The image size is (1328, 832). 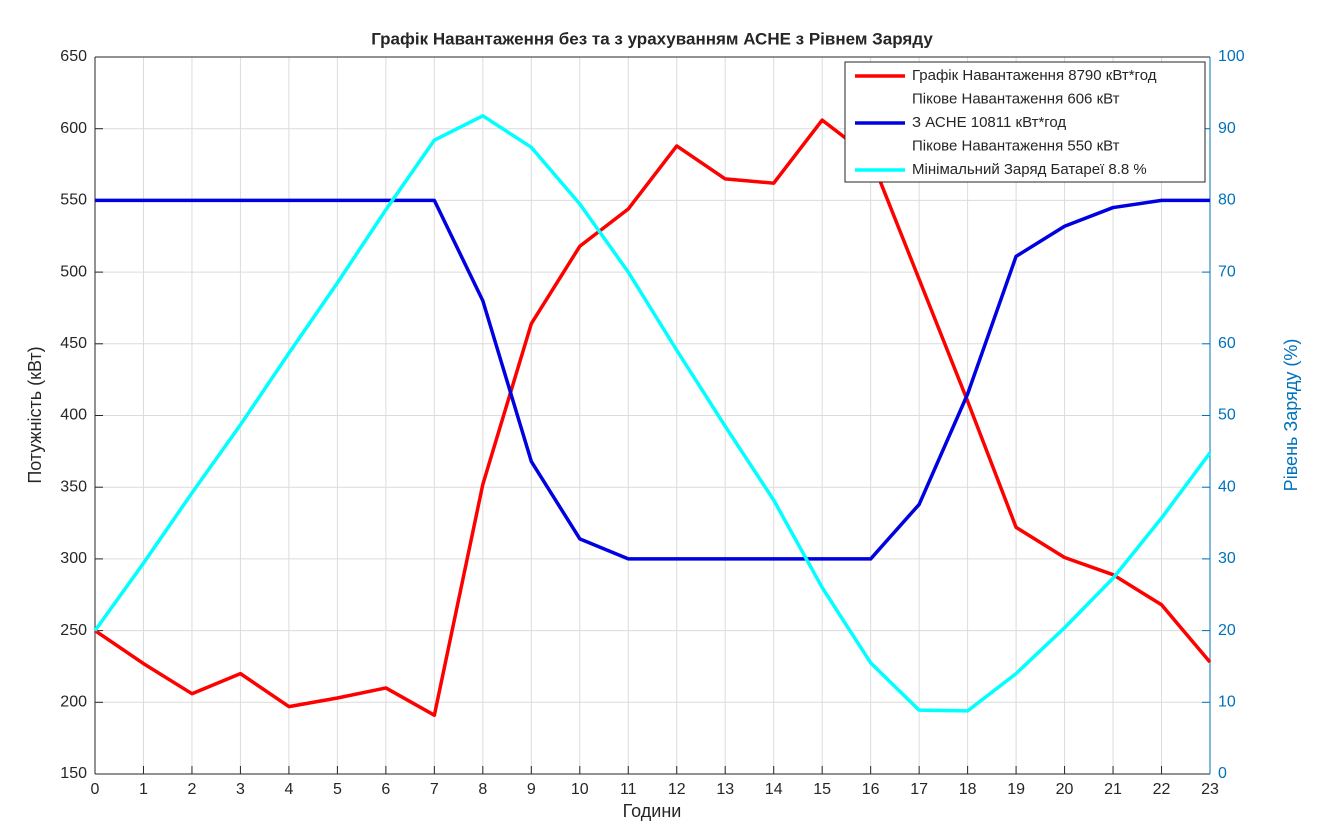 I want to click on x-tick-label: 20, so click(x=1065, y=789).